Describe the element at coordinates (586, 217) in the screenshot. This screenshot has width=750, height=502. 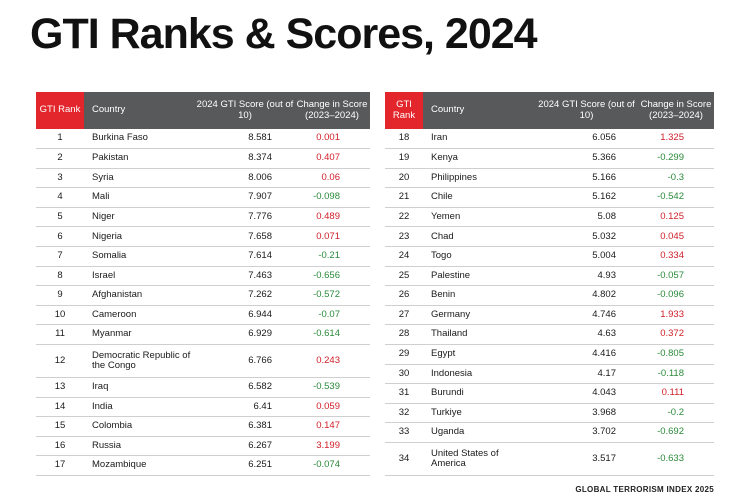
I see `score-cell: 5.08` at that location.